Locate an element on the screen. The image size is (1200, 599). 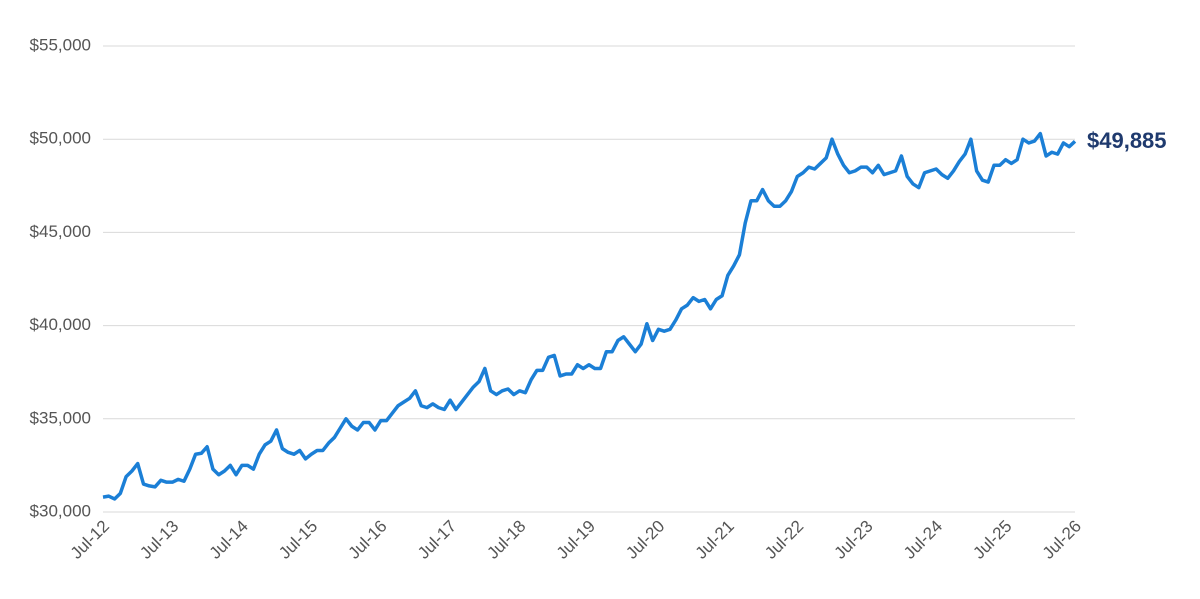
x-tick-label: Jul-13 is located at coordinates (159, 540).